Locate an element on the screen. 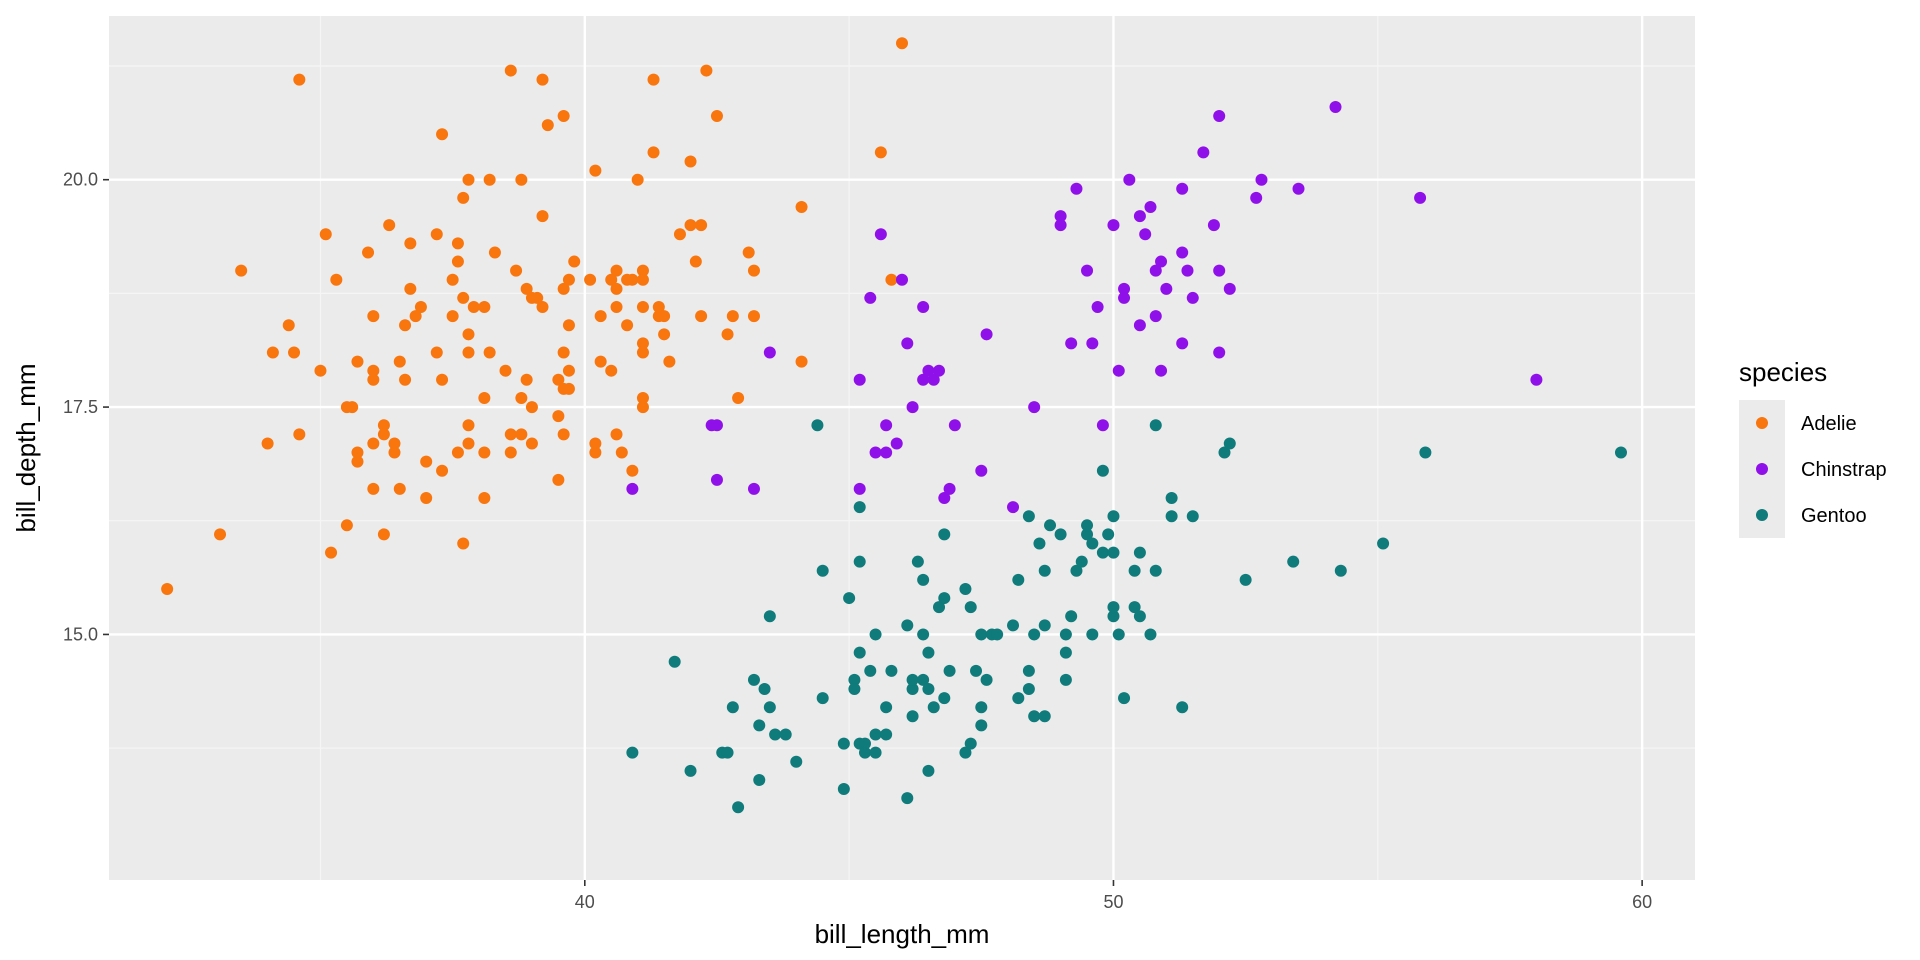 This screenshot has width=1920, height=960. legend-swatch is located at coordinates (1762, 515).